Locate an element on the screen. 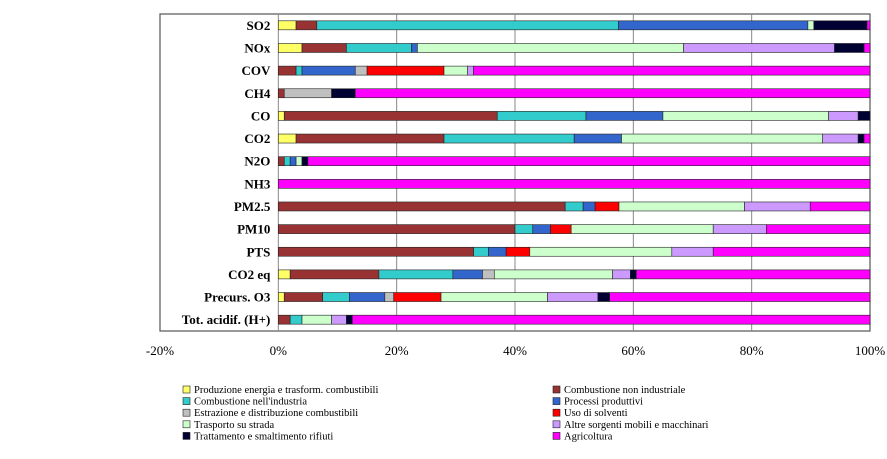 This screenshot has width=887, height=459. bar-pm2-5-s6 is located at coordinates (681, 206).